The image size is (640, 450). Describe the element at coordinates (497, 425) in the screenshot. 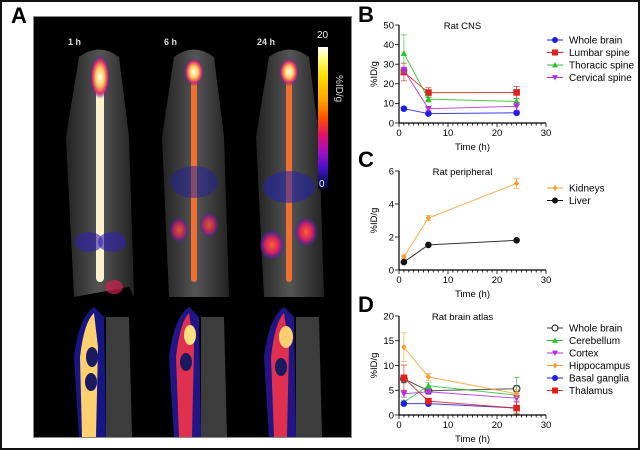

I see `chart-d-x-tick-label: 20` at that location.